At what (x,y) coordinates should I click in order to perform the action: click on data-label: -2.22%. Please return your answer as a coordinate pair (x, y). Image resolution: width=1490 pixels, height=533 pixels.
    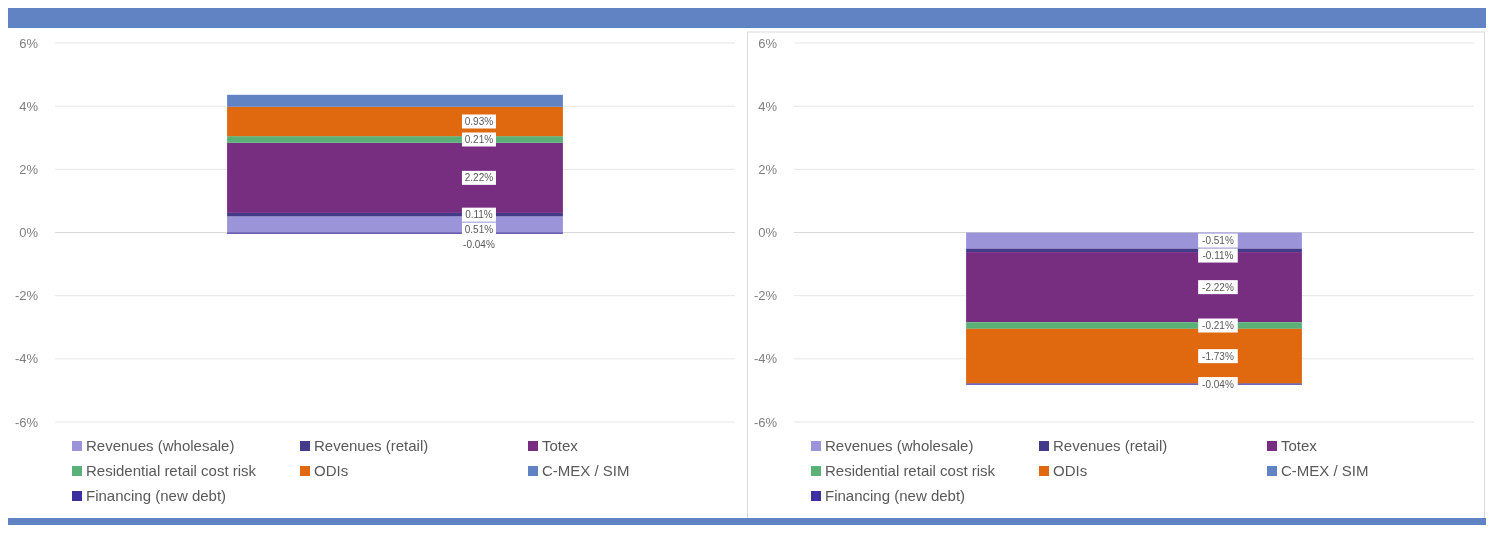
    Looking at the image, I should click on (1218, 287).